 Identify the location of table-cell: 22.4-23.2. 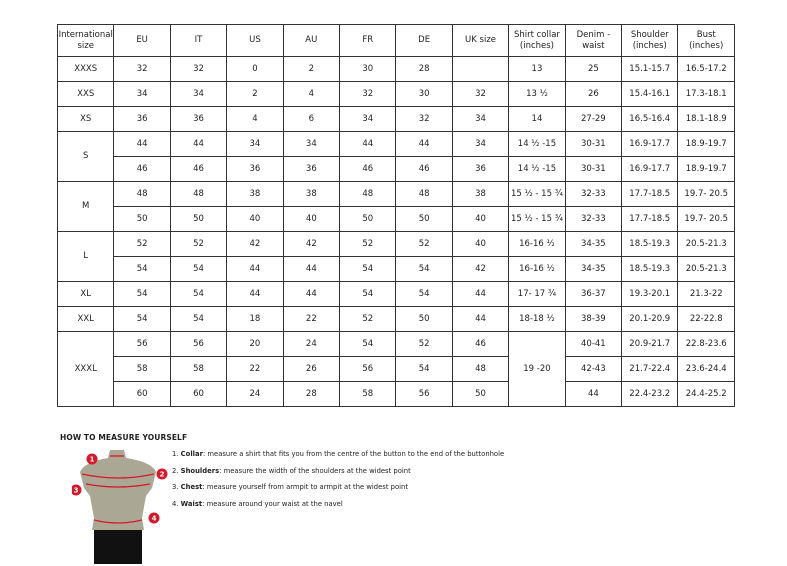
(650, 394).